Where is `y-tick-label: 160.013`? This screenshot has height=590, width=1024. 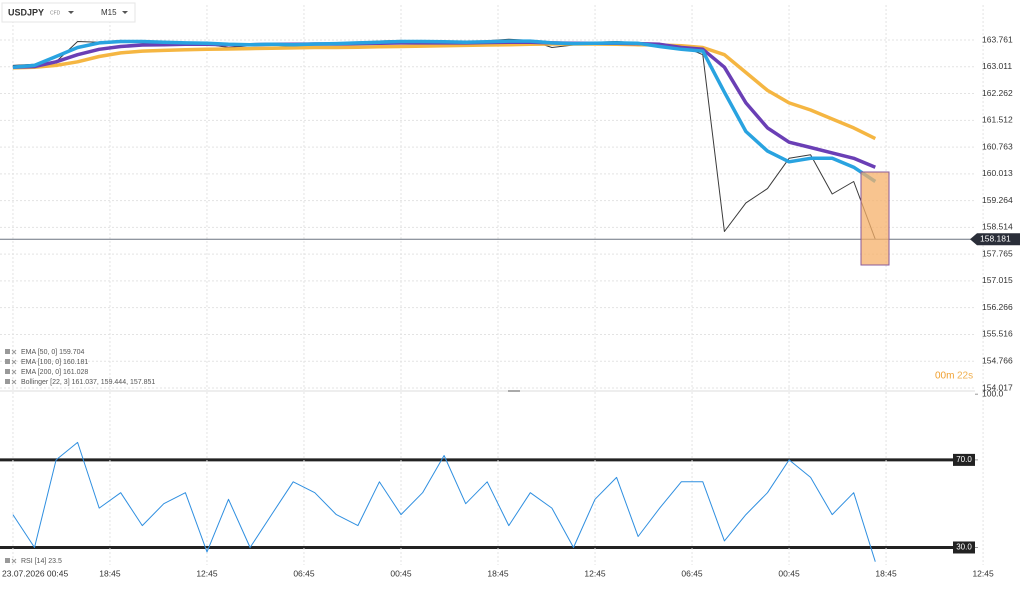 y-tick-label: 160.013 is located at coordinates (997, 173).